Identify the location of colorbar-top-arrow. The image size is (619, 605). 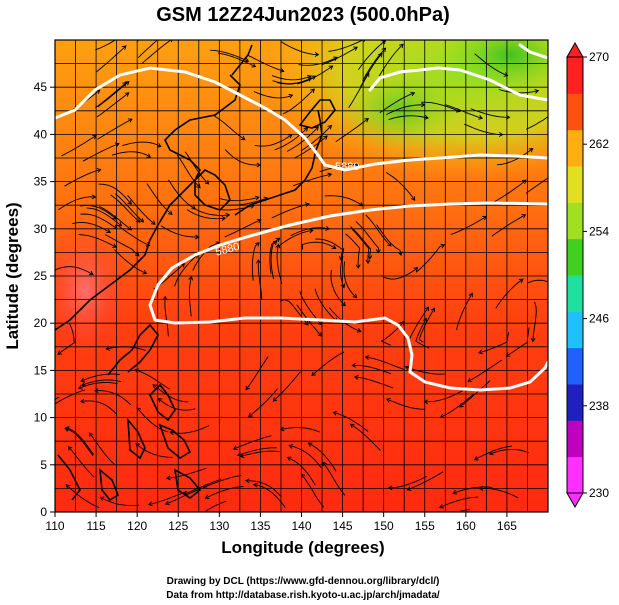
(575, 49).